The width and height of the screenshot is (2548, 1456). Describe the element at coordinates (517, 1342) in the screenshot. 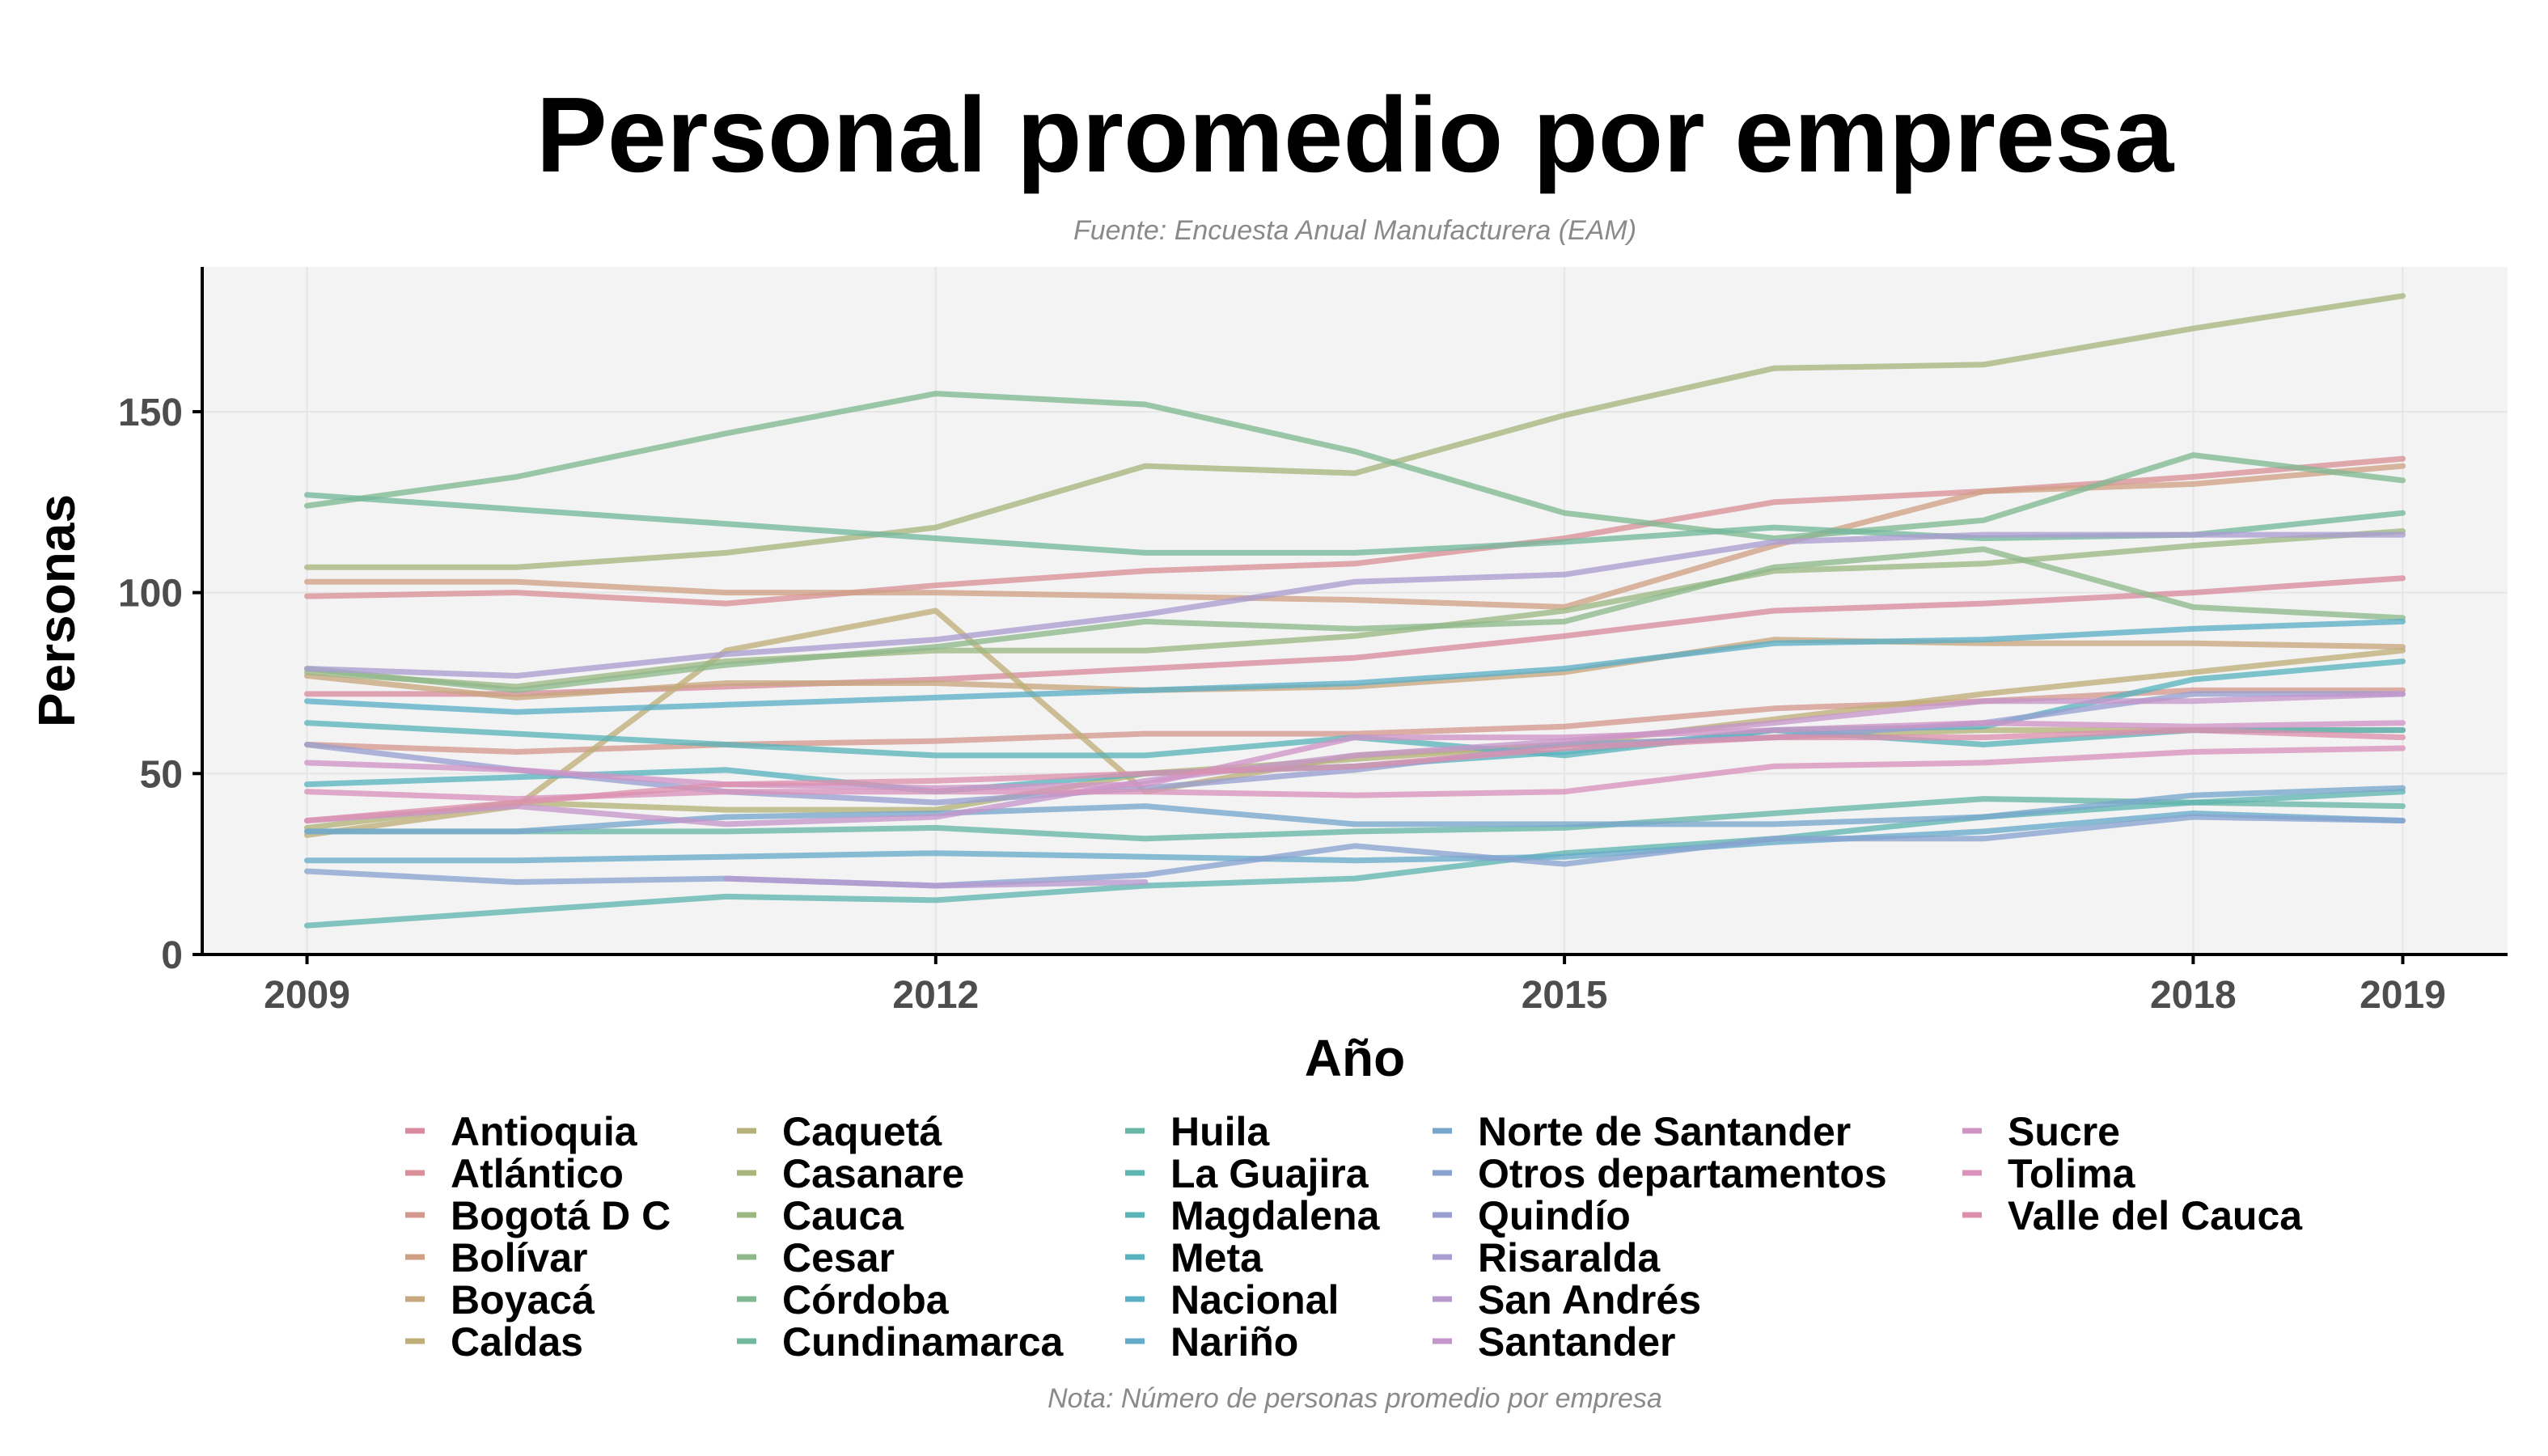

I see `legend-label: Caldas` at that location.